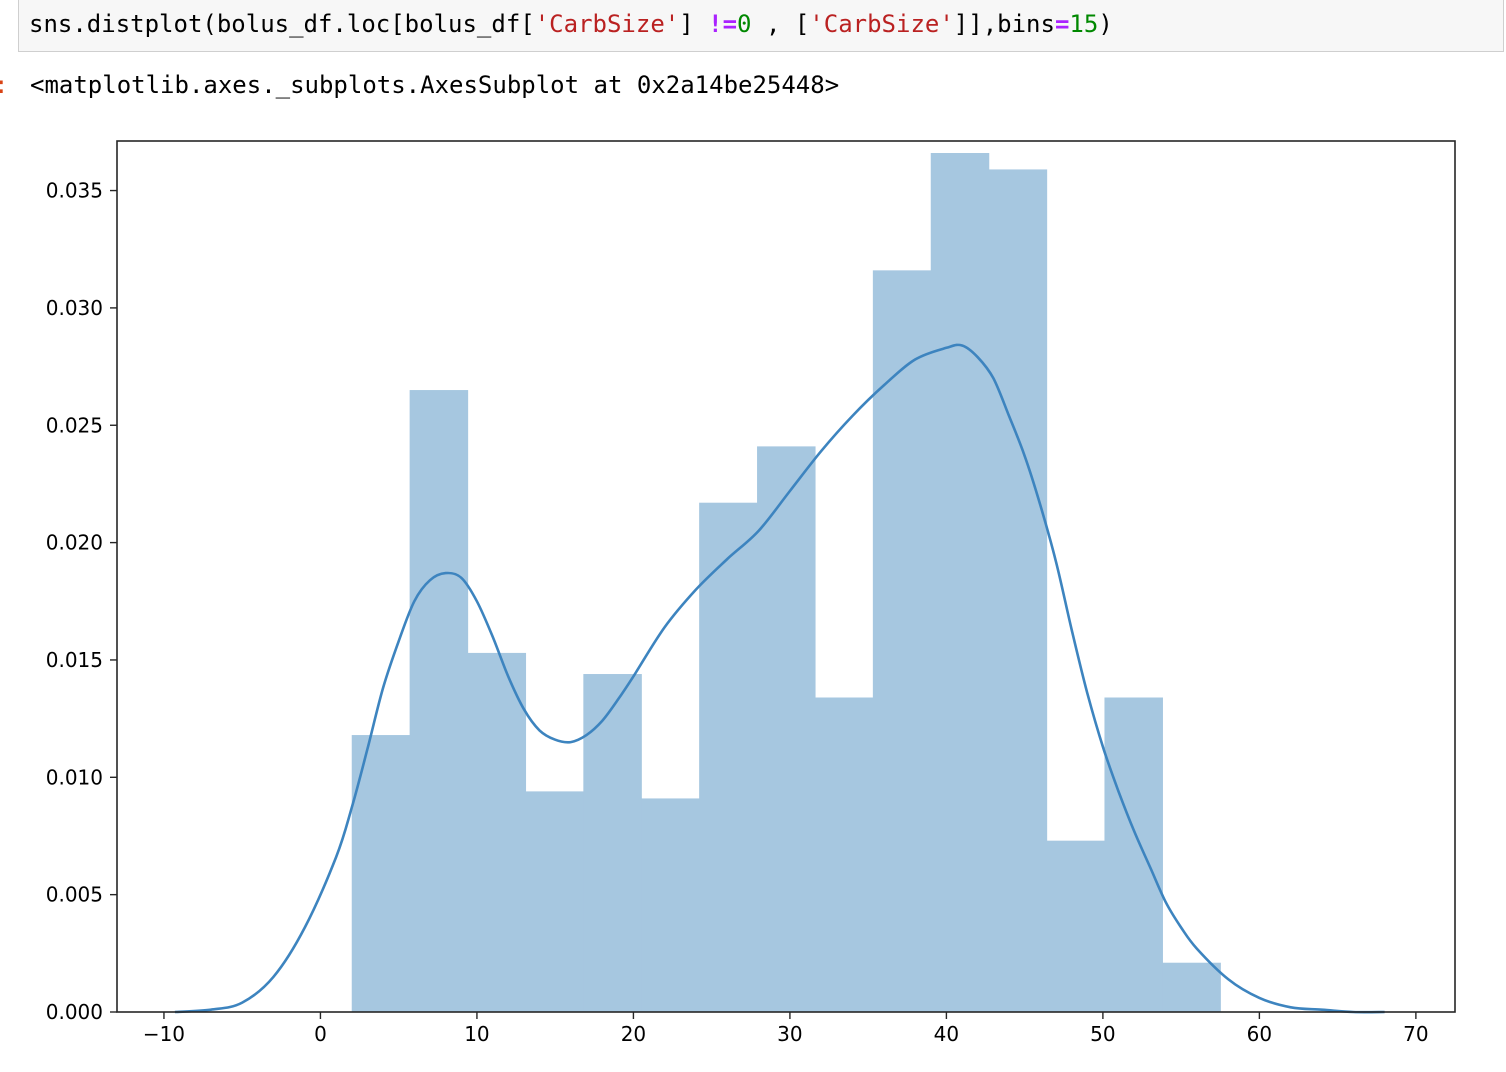 The image size is (1506, 1072). I want to click on code-token: ]],bins, so click(1004, 24).